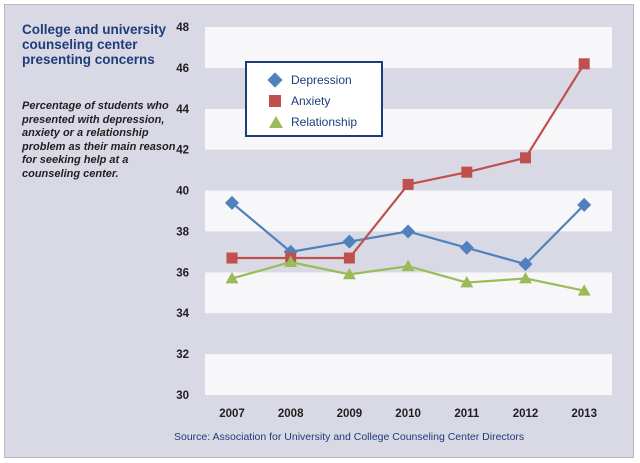 This screenshot has height=463, width=640. I want to click on legend-item-anxiety: Anxiety, so click(299, 101).